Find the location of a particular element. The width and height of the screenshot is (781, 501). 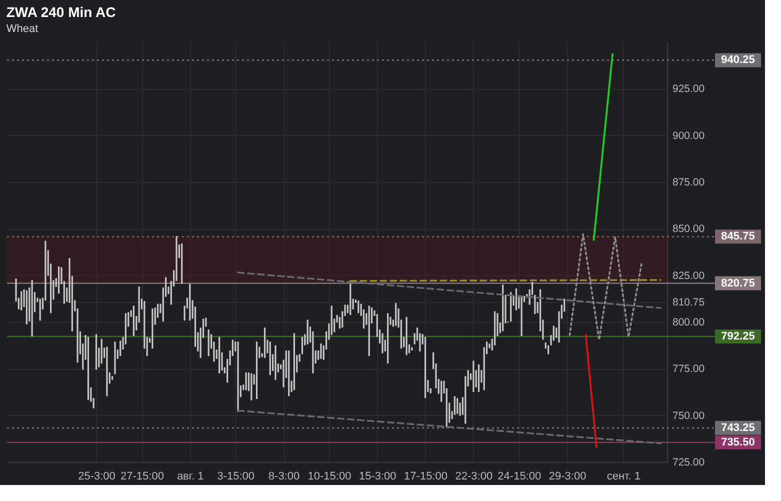

ref-line-label: 820.75 is located at coordinates (738, 283).